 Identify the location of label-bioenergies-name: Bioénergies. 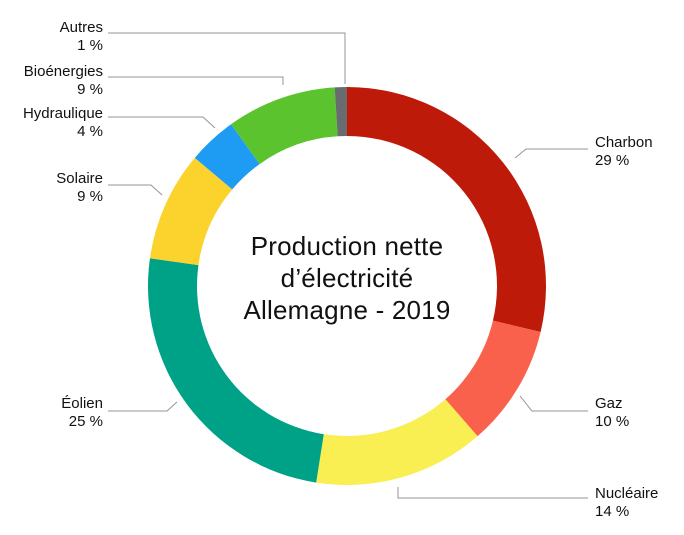
(63, 71).